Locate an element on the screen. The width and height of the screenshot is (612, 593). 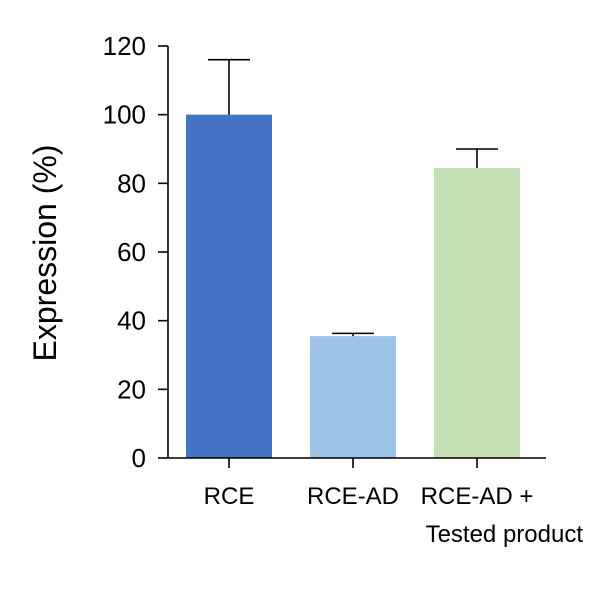
y-tick-label: 100 is located at coordinates (124, 115).